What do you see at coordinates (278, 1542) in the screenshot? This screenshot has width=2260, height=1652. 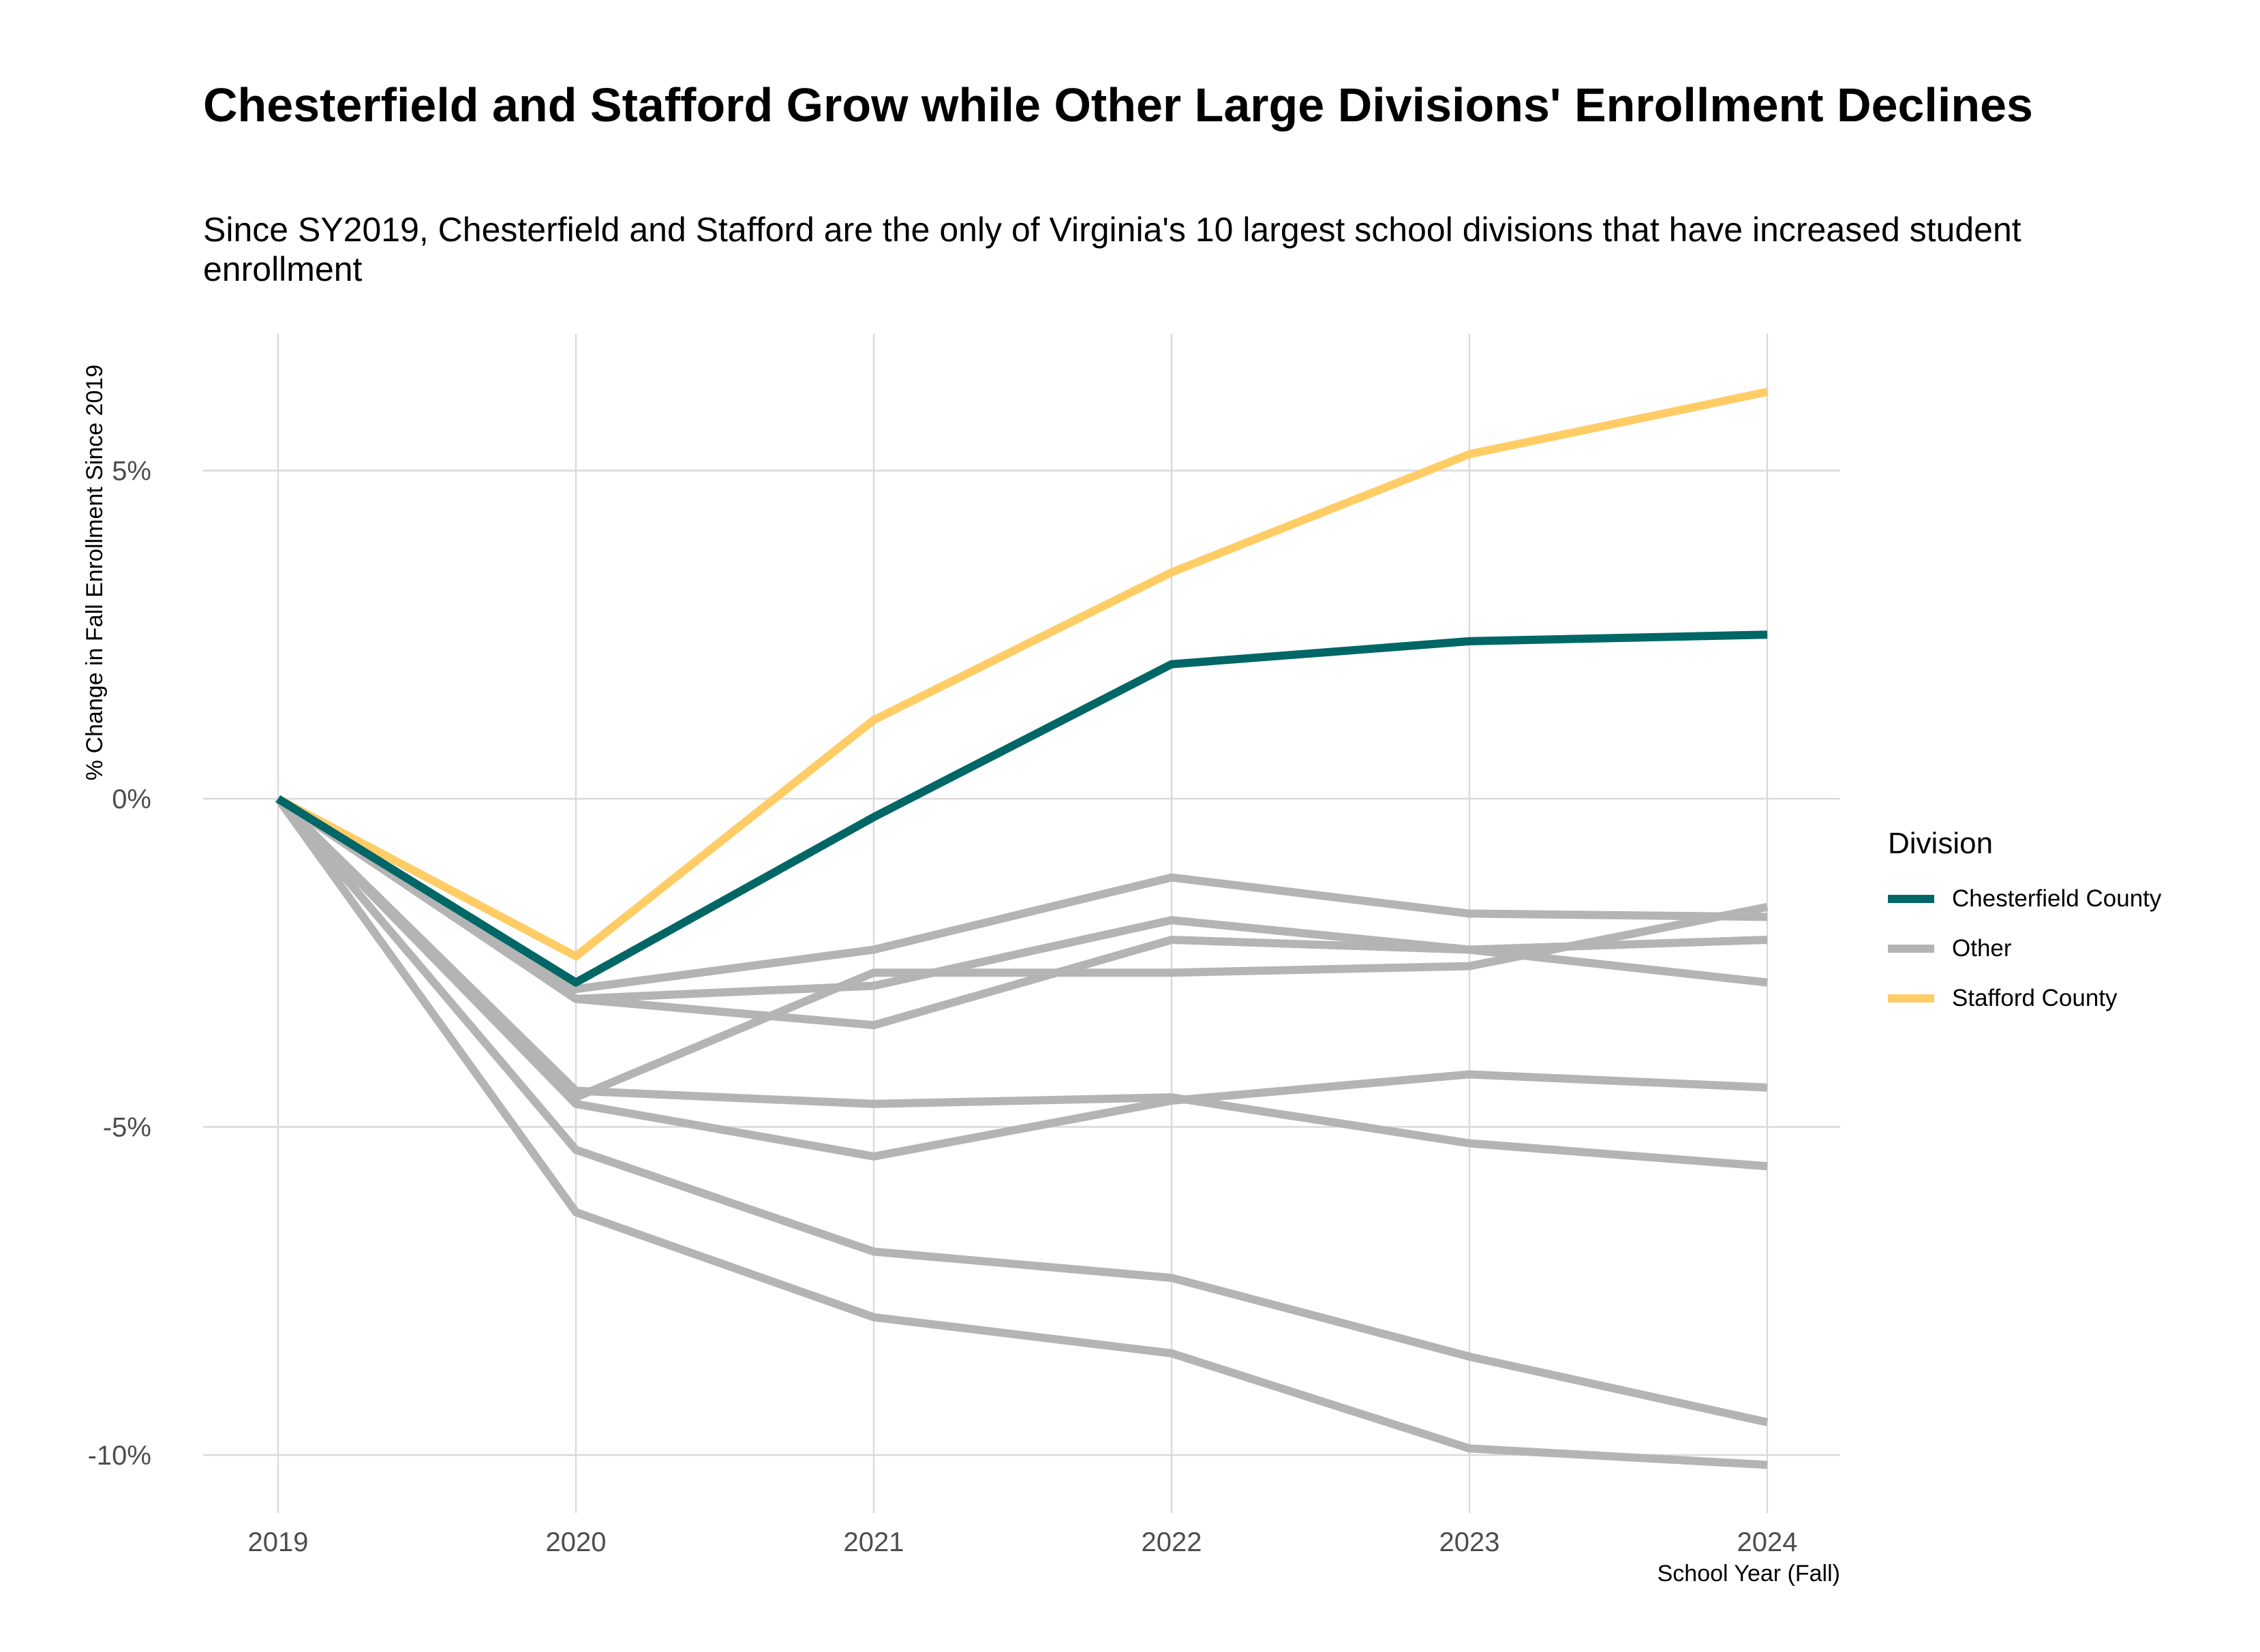 I see `x-tick-label: 2019` at bounding box center [278, 1542].